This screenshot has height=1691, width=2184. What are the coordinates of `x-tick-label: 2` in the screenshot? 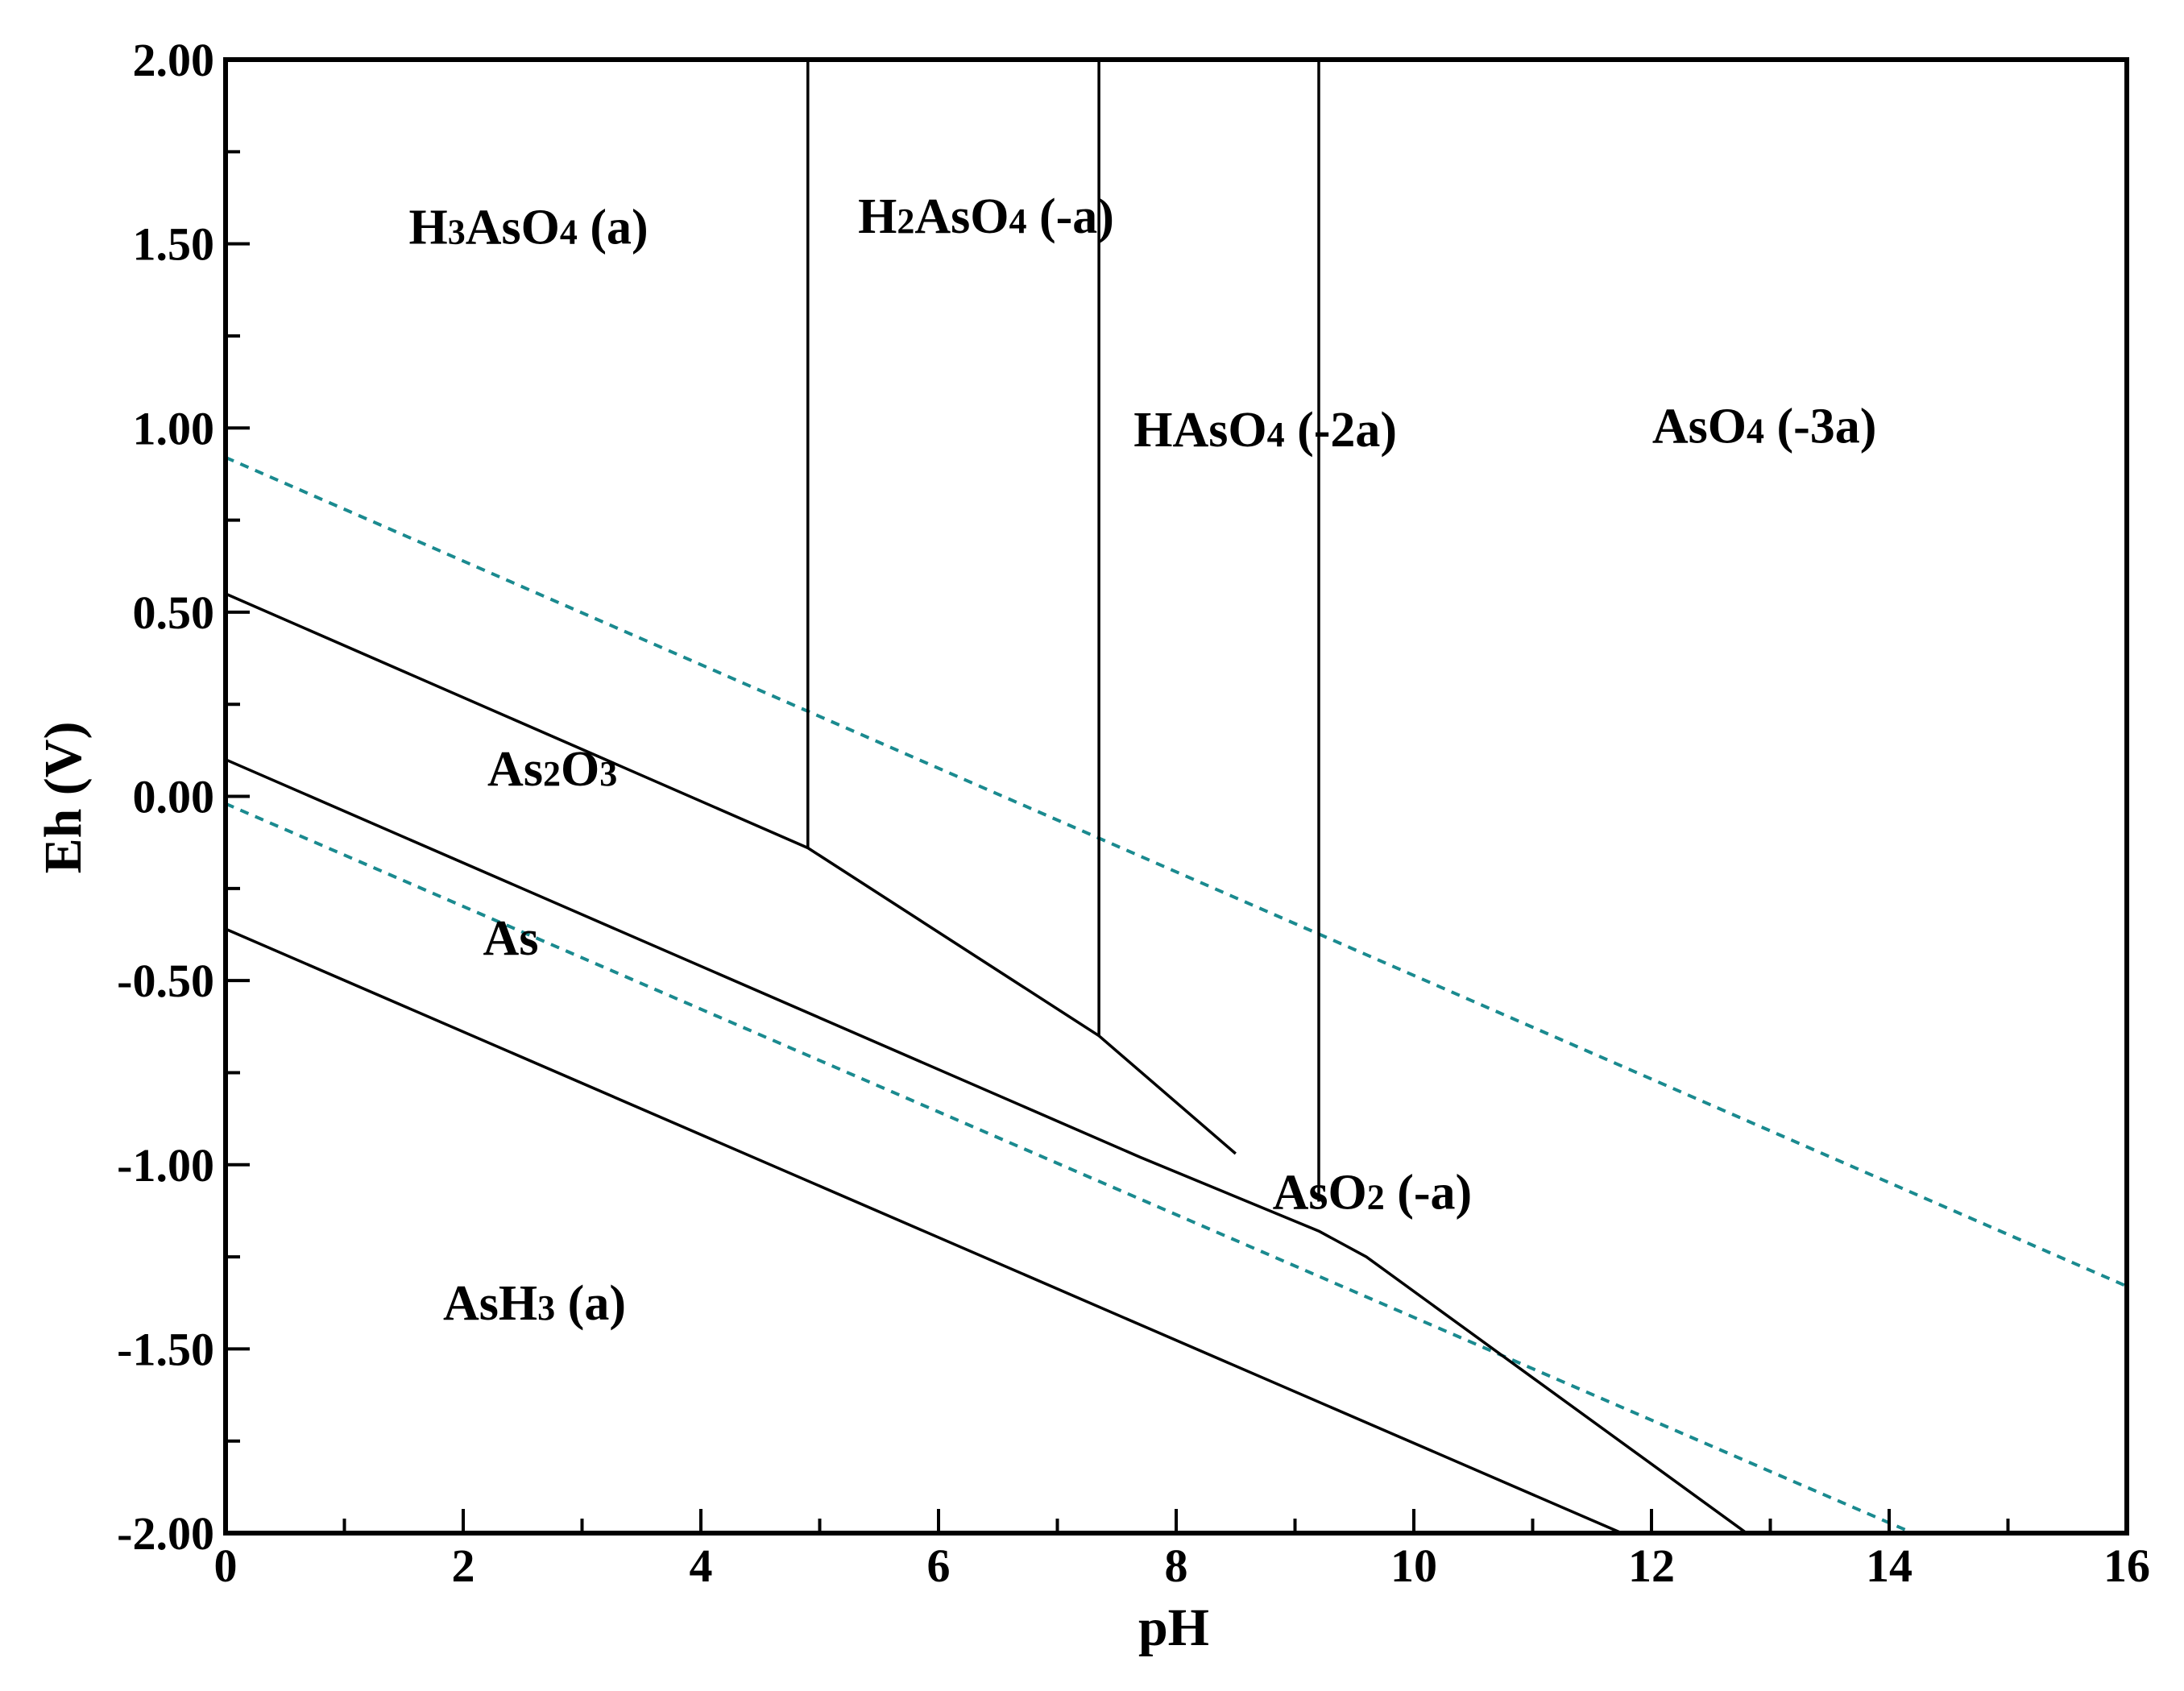 It's located at (464, 1566).